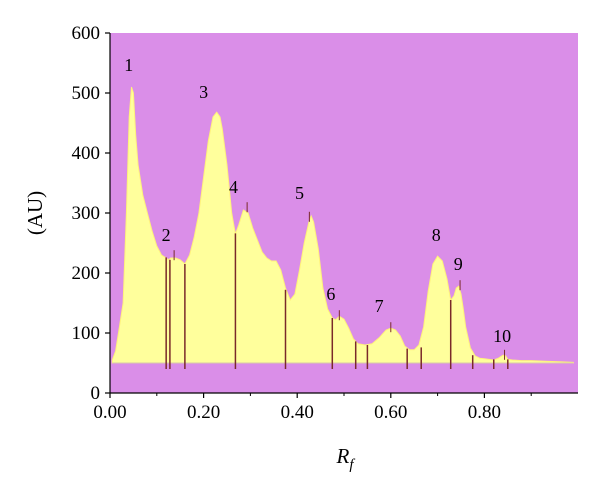  What do you see at coordinates (299, 193) in the screenshot?
I see `peak-label: 5` at bounding box center [299, 193].